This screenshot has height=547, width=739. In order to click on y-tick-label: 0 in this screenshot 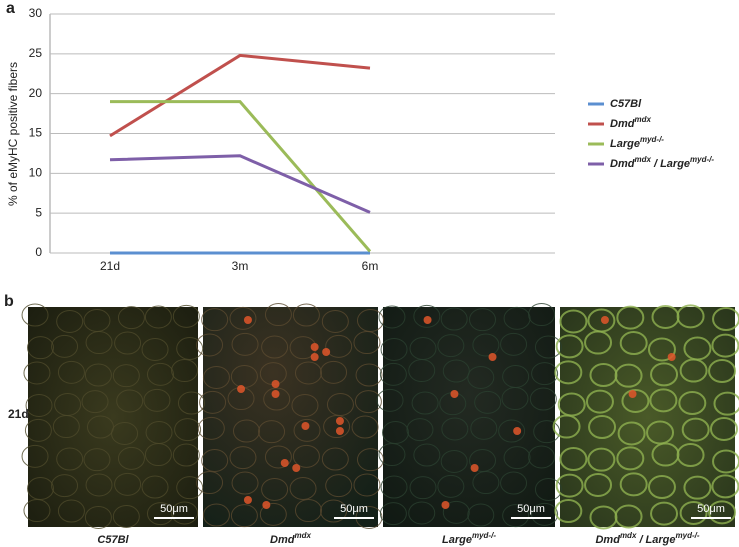, I will do `click(38, 252)`.